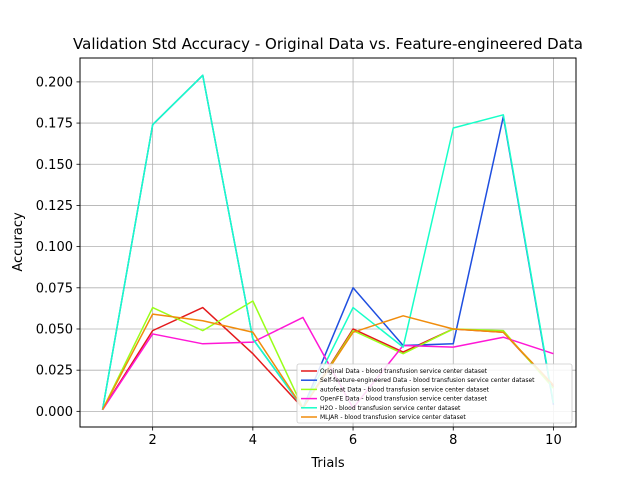 Image resolution: width=640 pixels, height=484 pixels. I want to click on y-tick-label: 0.125, so click(54, 206).